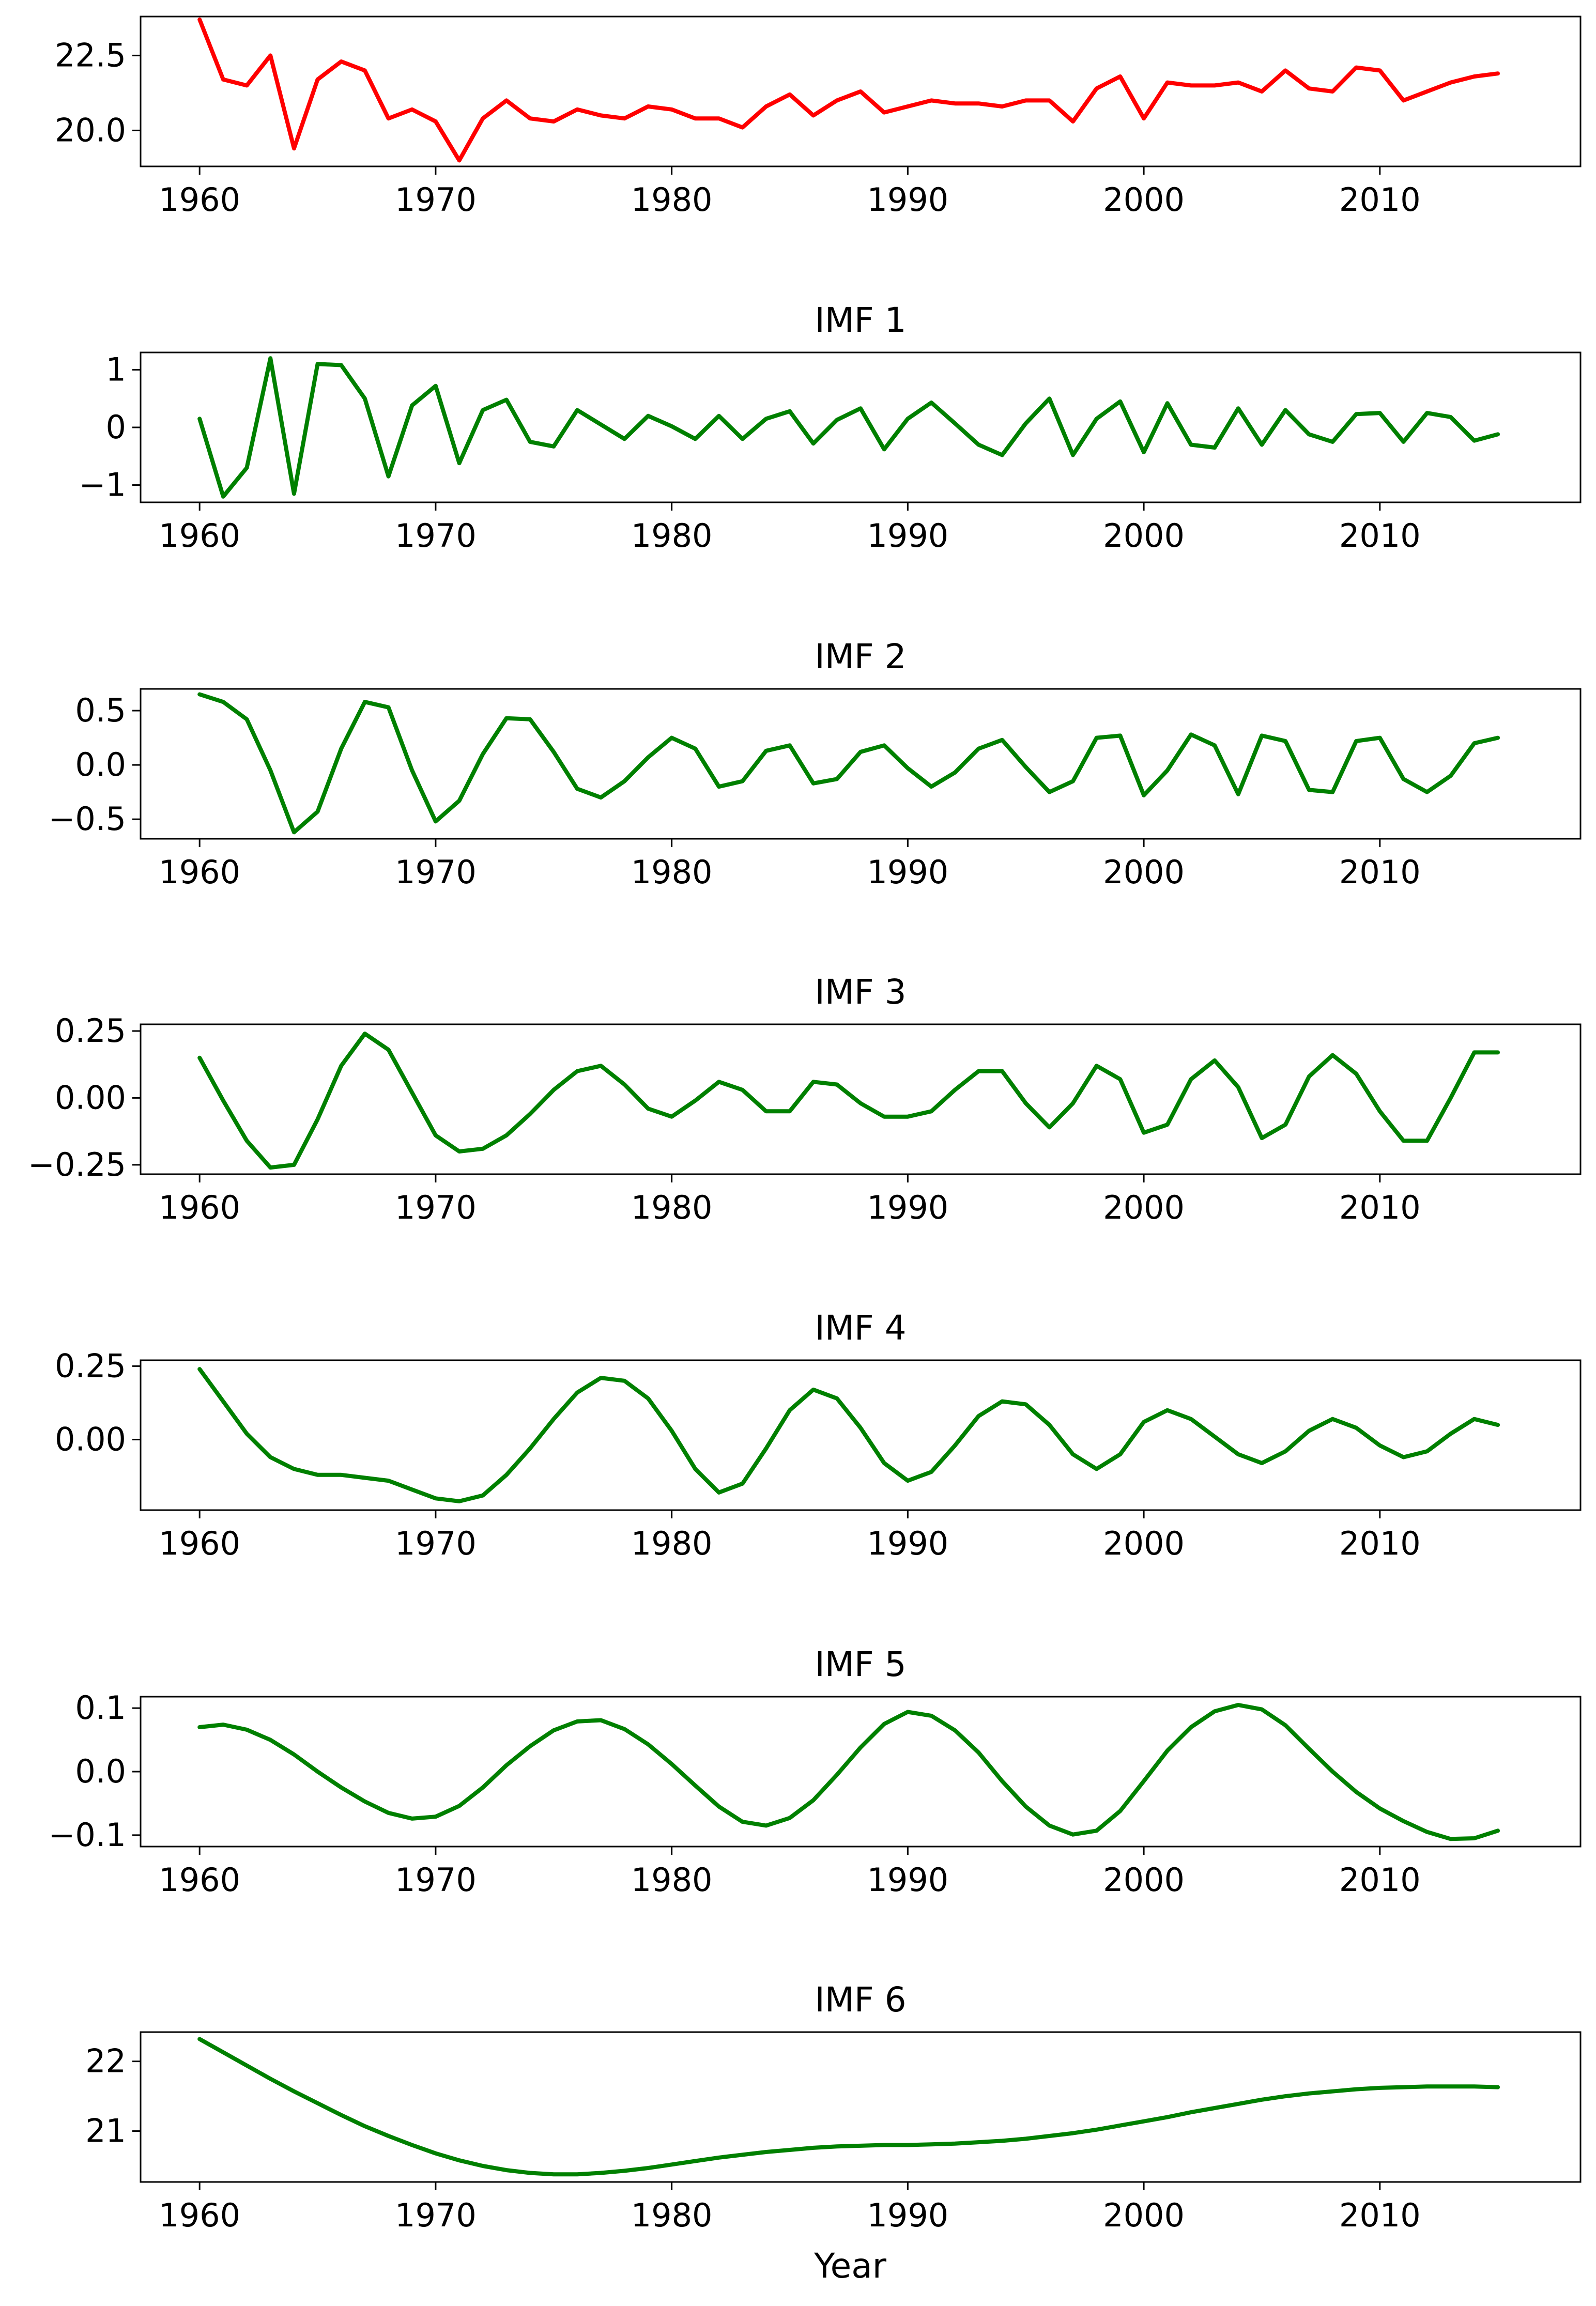 This screenshot has height=2306, width=1596. Describe the element at coordinates (77, 1164) in the screenshot. I see `y-tick-label: −0.25` at that location.